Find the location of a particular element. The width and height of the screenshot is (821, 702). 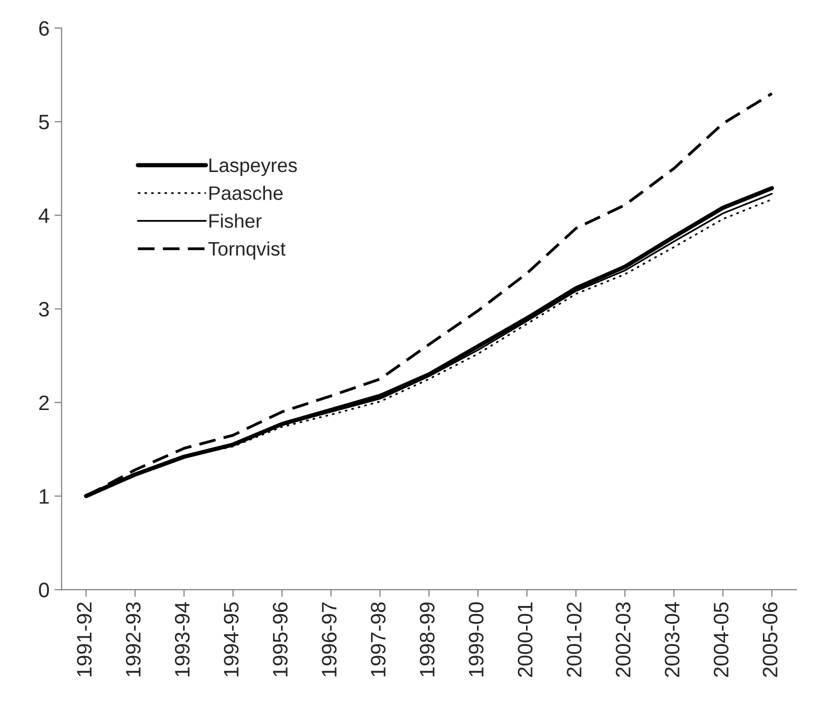

y-tick-label: 4 is located at coordinates (44, 215).